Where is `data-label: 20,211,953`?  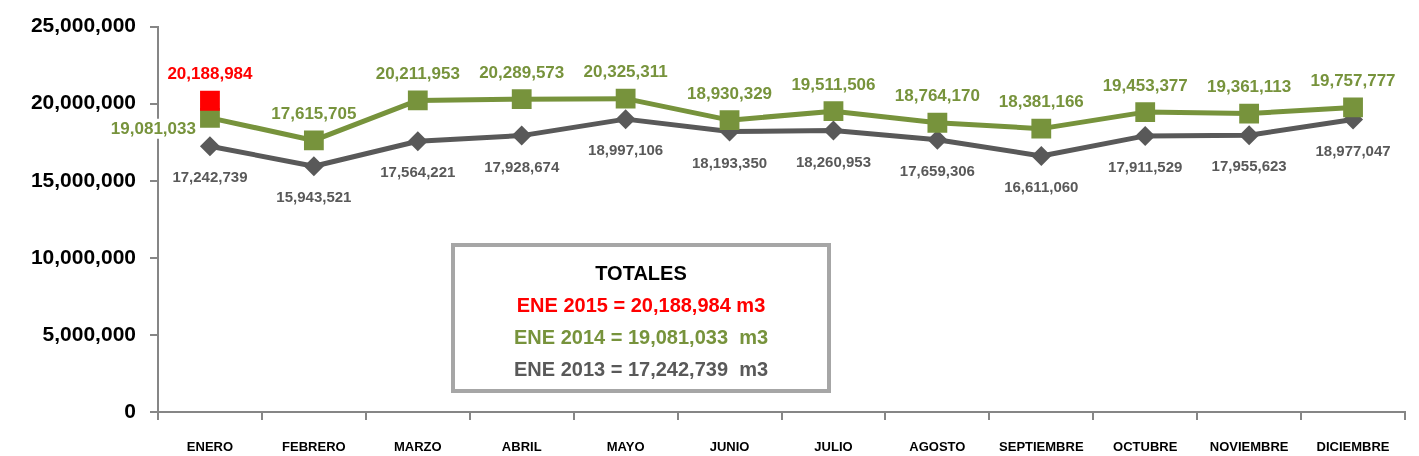
data-label: 20,211,953 is located at coordinates (417, 74).